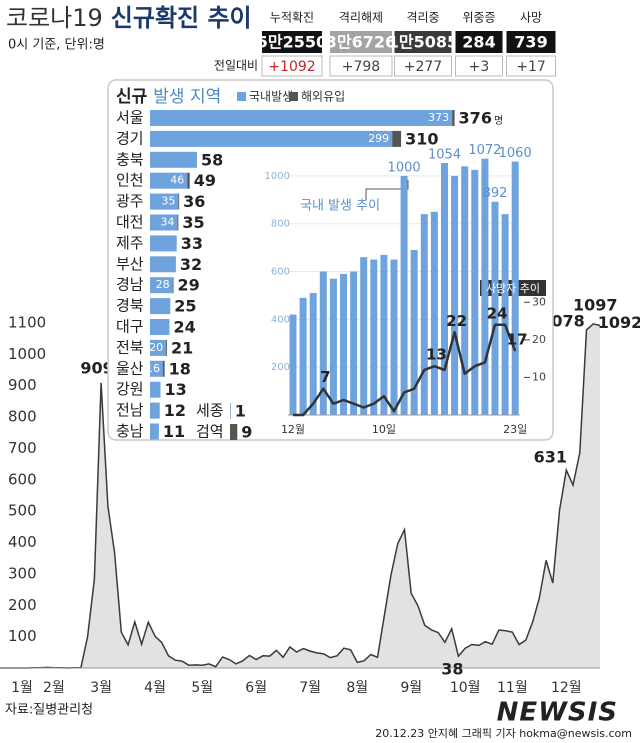 This screenshot has width=640, height=743. Describe the element at coordinates (517, 340) in the screenshot. I see `line-value-label: 17` at that location.